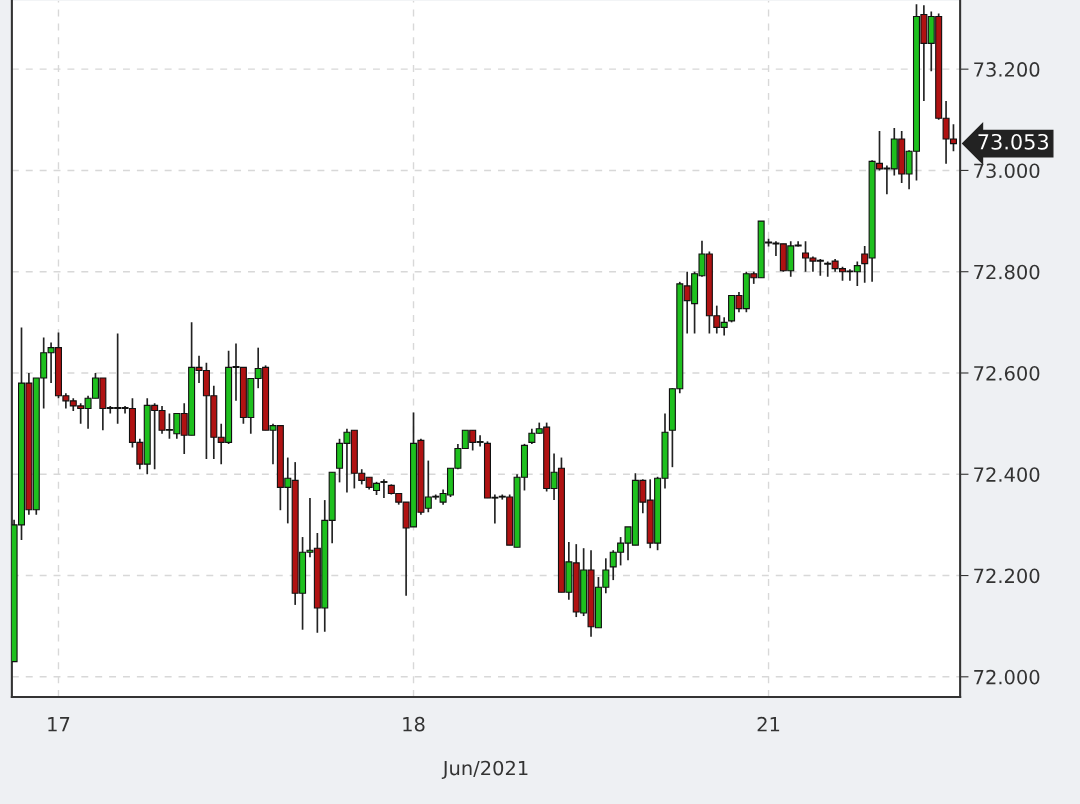 This screenshot has height=804, width=1080. Describe the element at coordinates (1007, 272) in the screenshot. I see `y-tick-label: 72.800` at that location.